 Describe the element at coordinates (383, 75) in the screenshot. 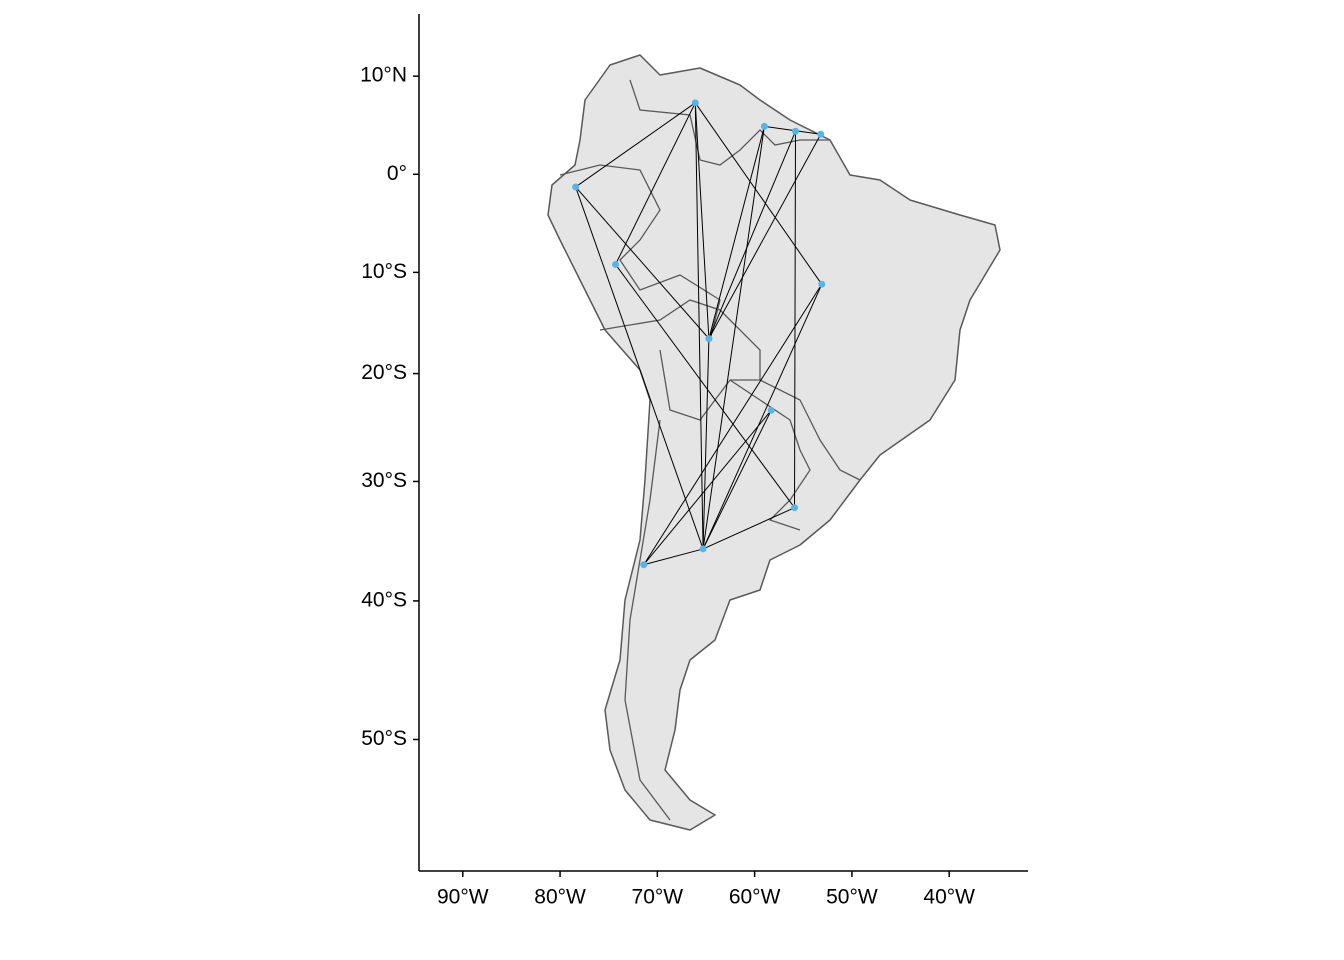

I see `y-tick-label: 10°N` at that location.